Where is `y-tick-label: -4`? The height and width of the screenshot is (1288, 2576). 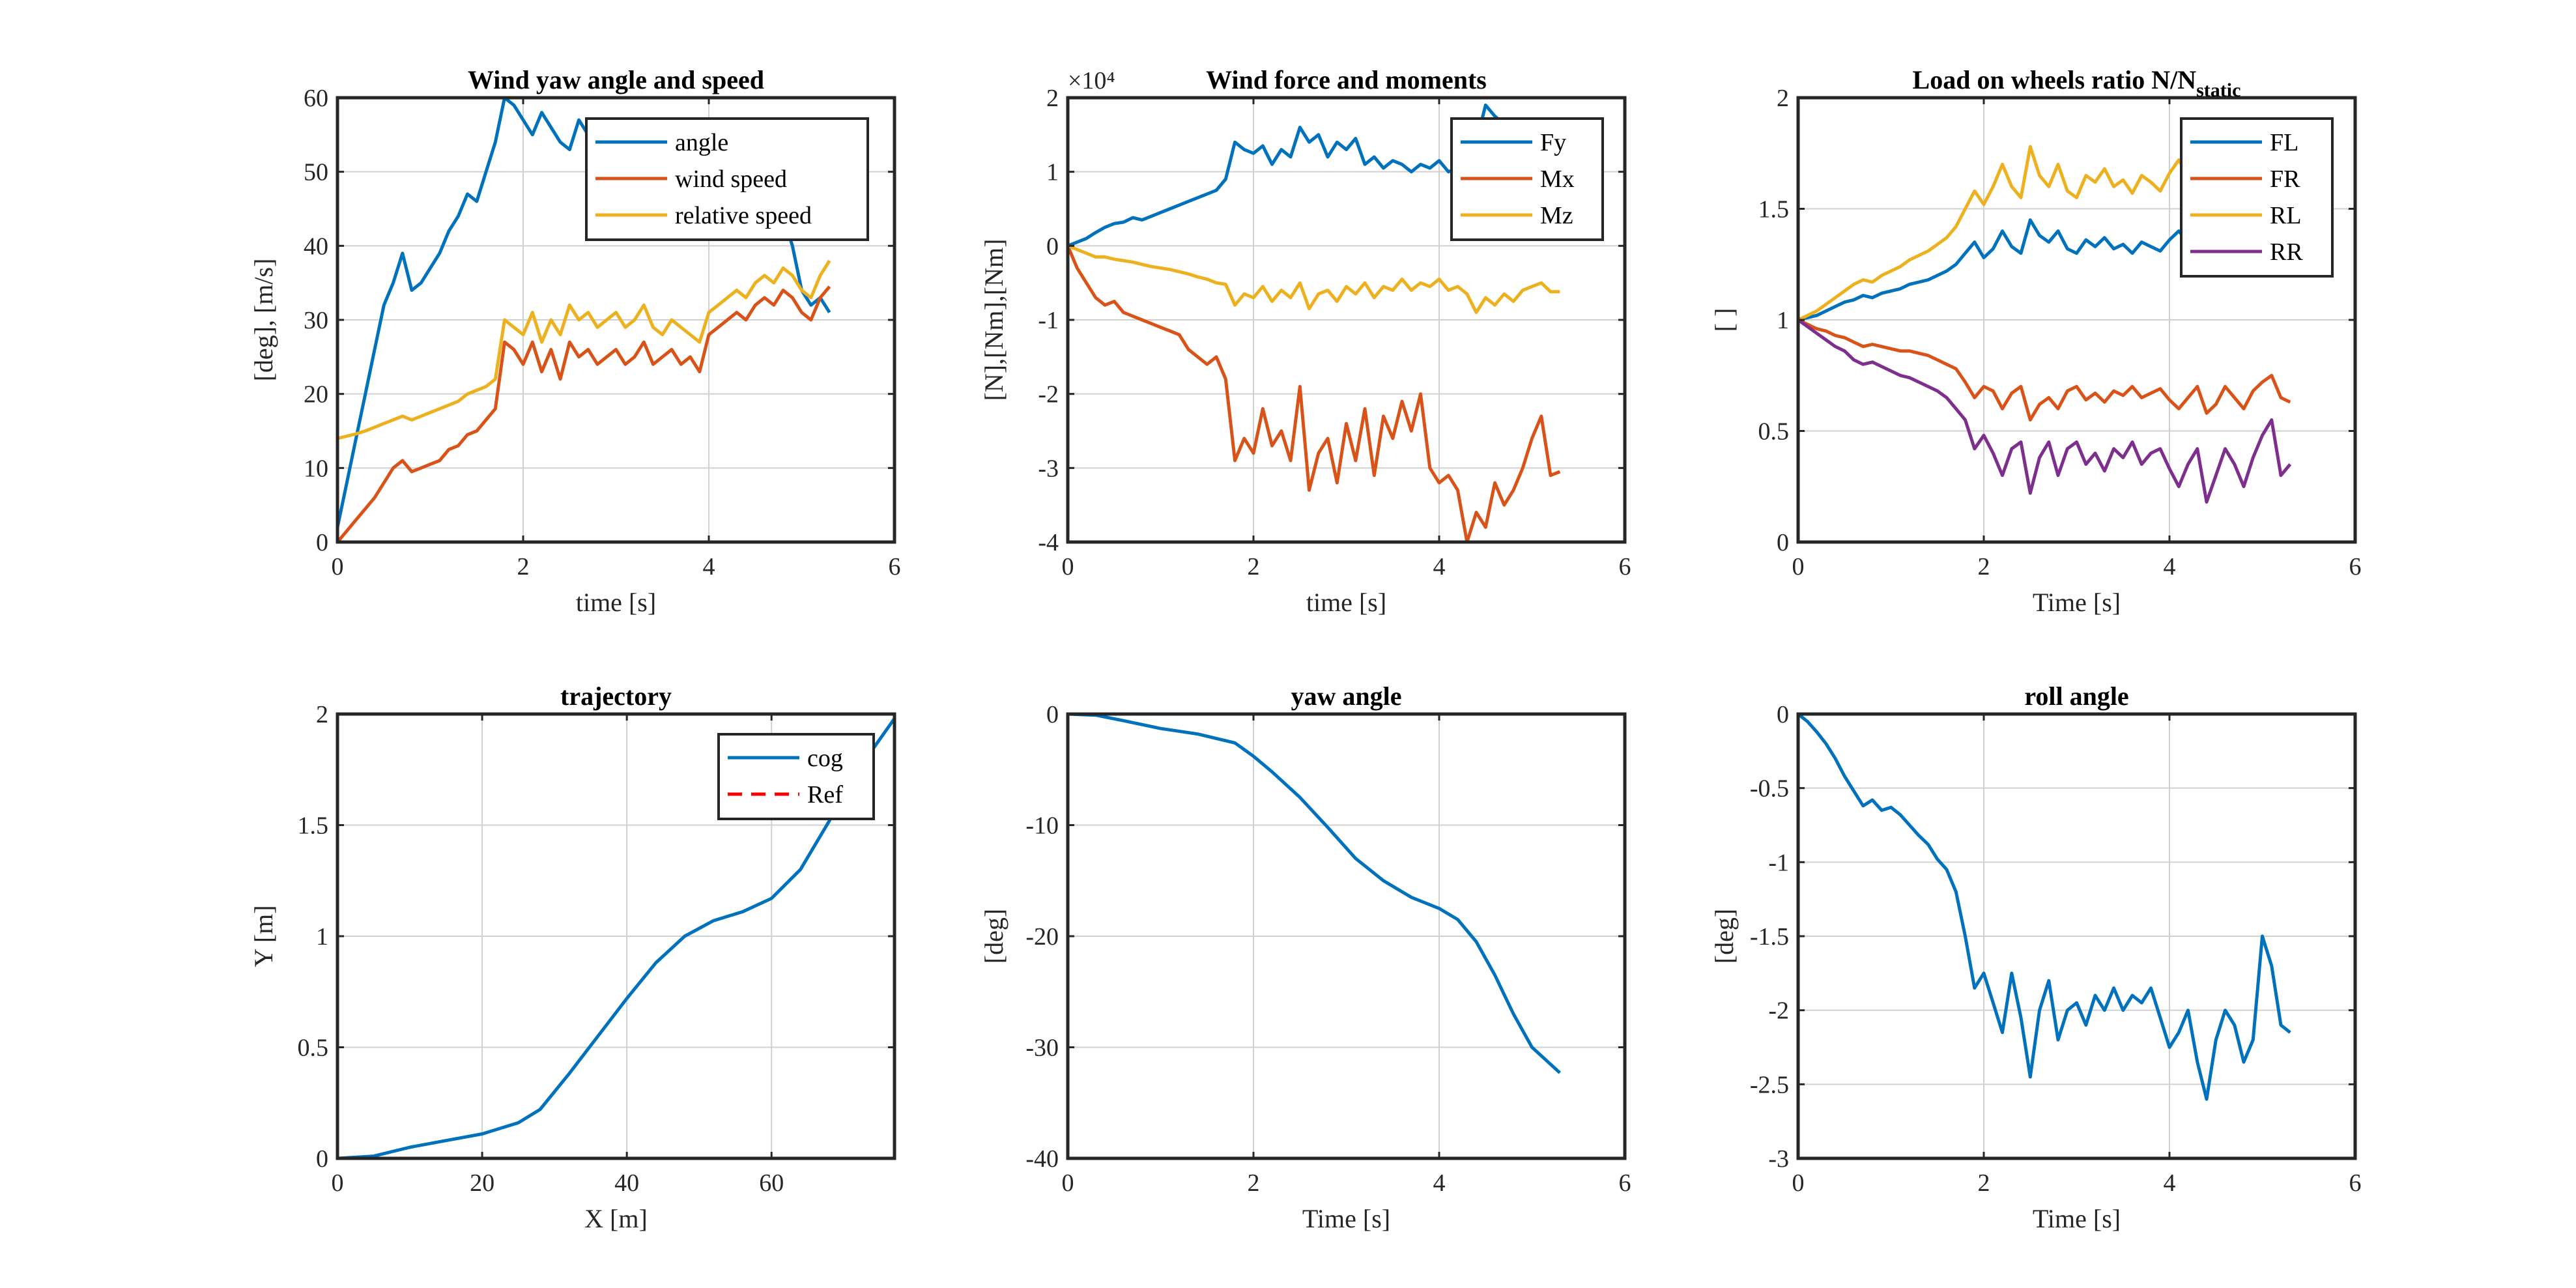 y-tick-label: -4 is located at coordinates (1048, 542).